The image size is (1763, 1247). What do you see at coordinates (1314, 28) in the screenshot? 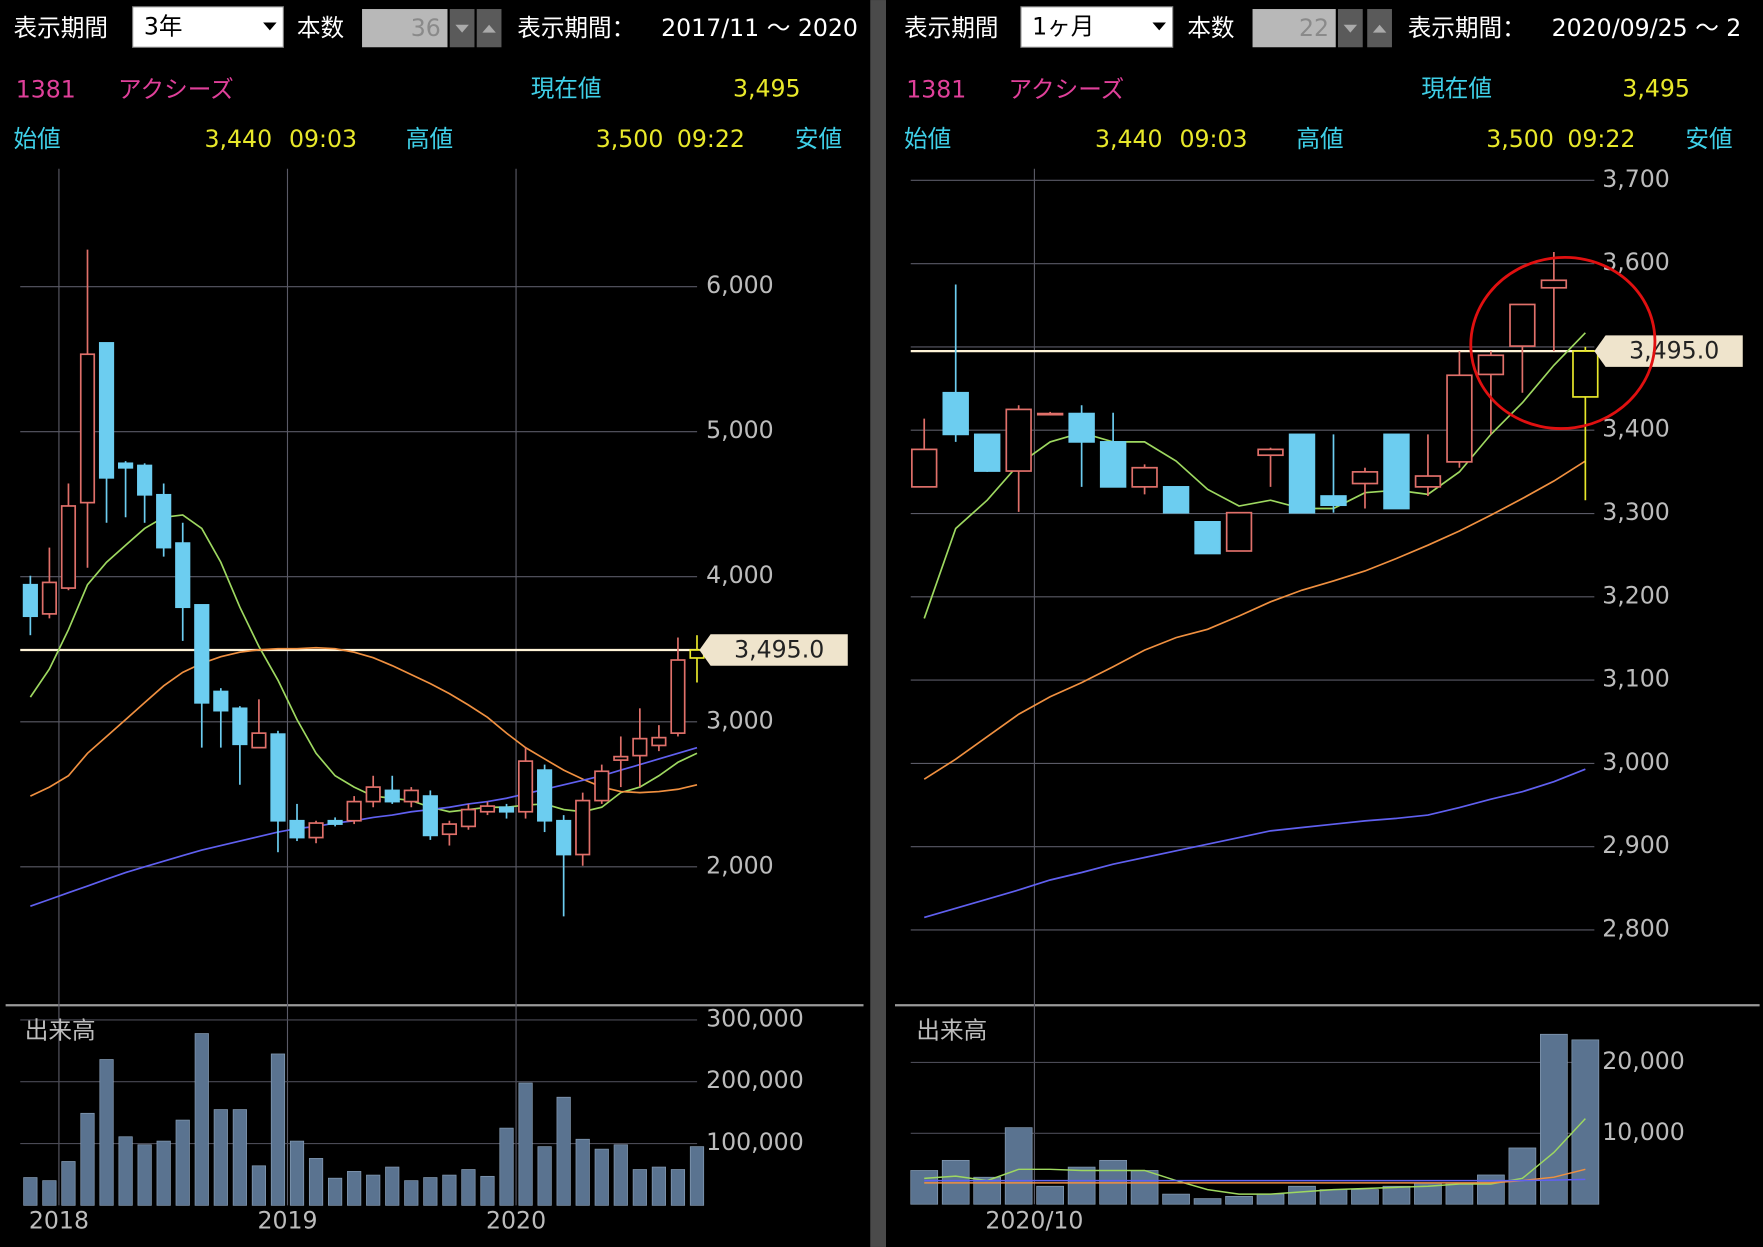
I see `count-value: 22` at bounding box center [1314, 28].